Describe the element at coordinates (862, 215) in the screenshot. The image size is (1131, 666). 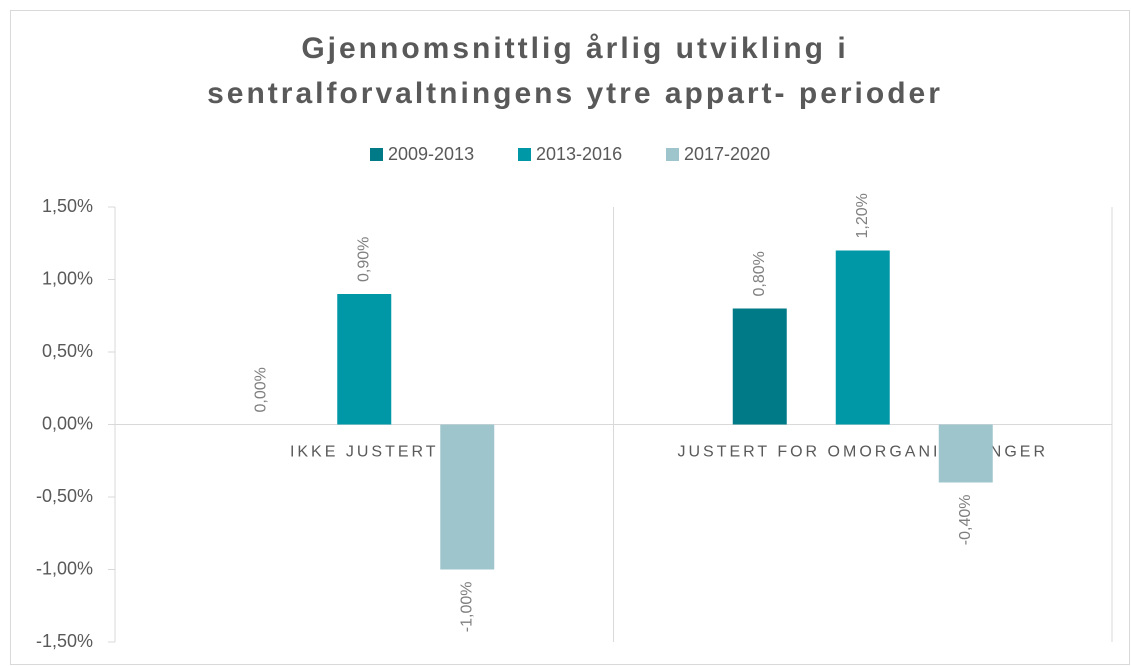
I see `data-label: 1,20%` at that location.